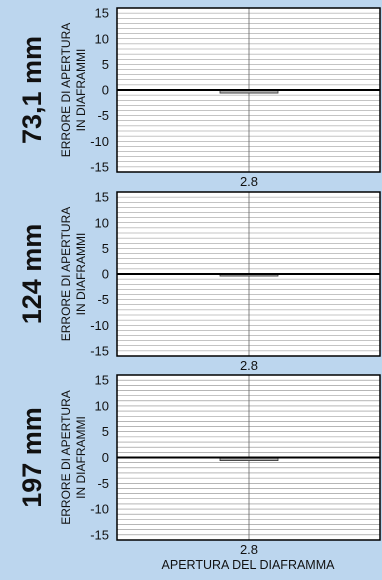 Image resolution: width=382 pixels, height=580 pixels. Describe the element at coordinates (32, 274) in the screenshot. I see `focal-length-title: 124 mm` at that location.